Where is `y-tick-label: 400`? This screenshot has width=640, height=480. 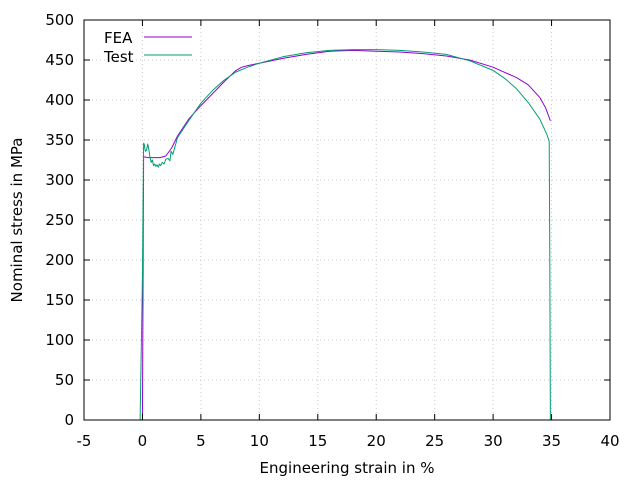
y-tick-label: 400 is located at coordinates (59, 100).